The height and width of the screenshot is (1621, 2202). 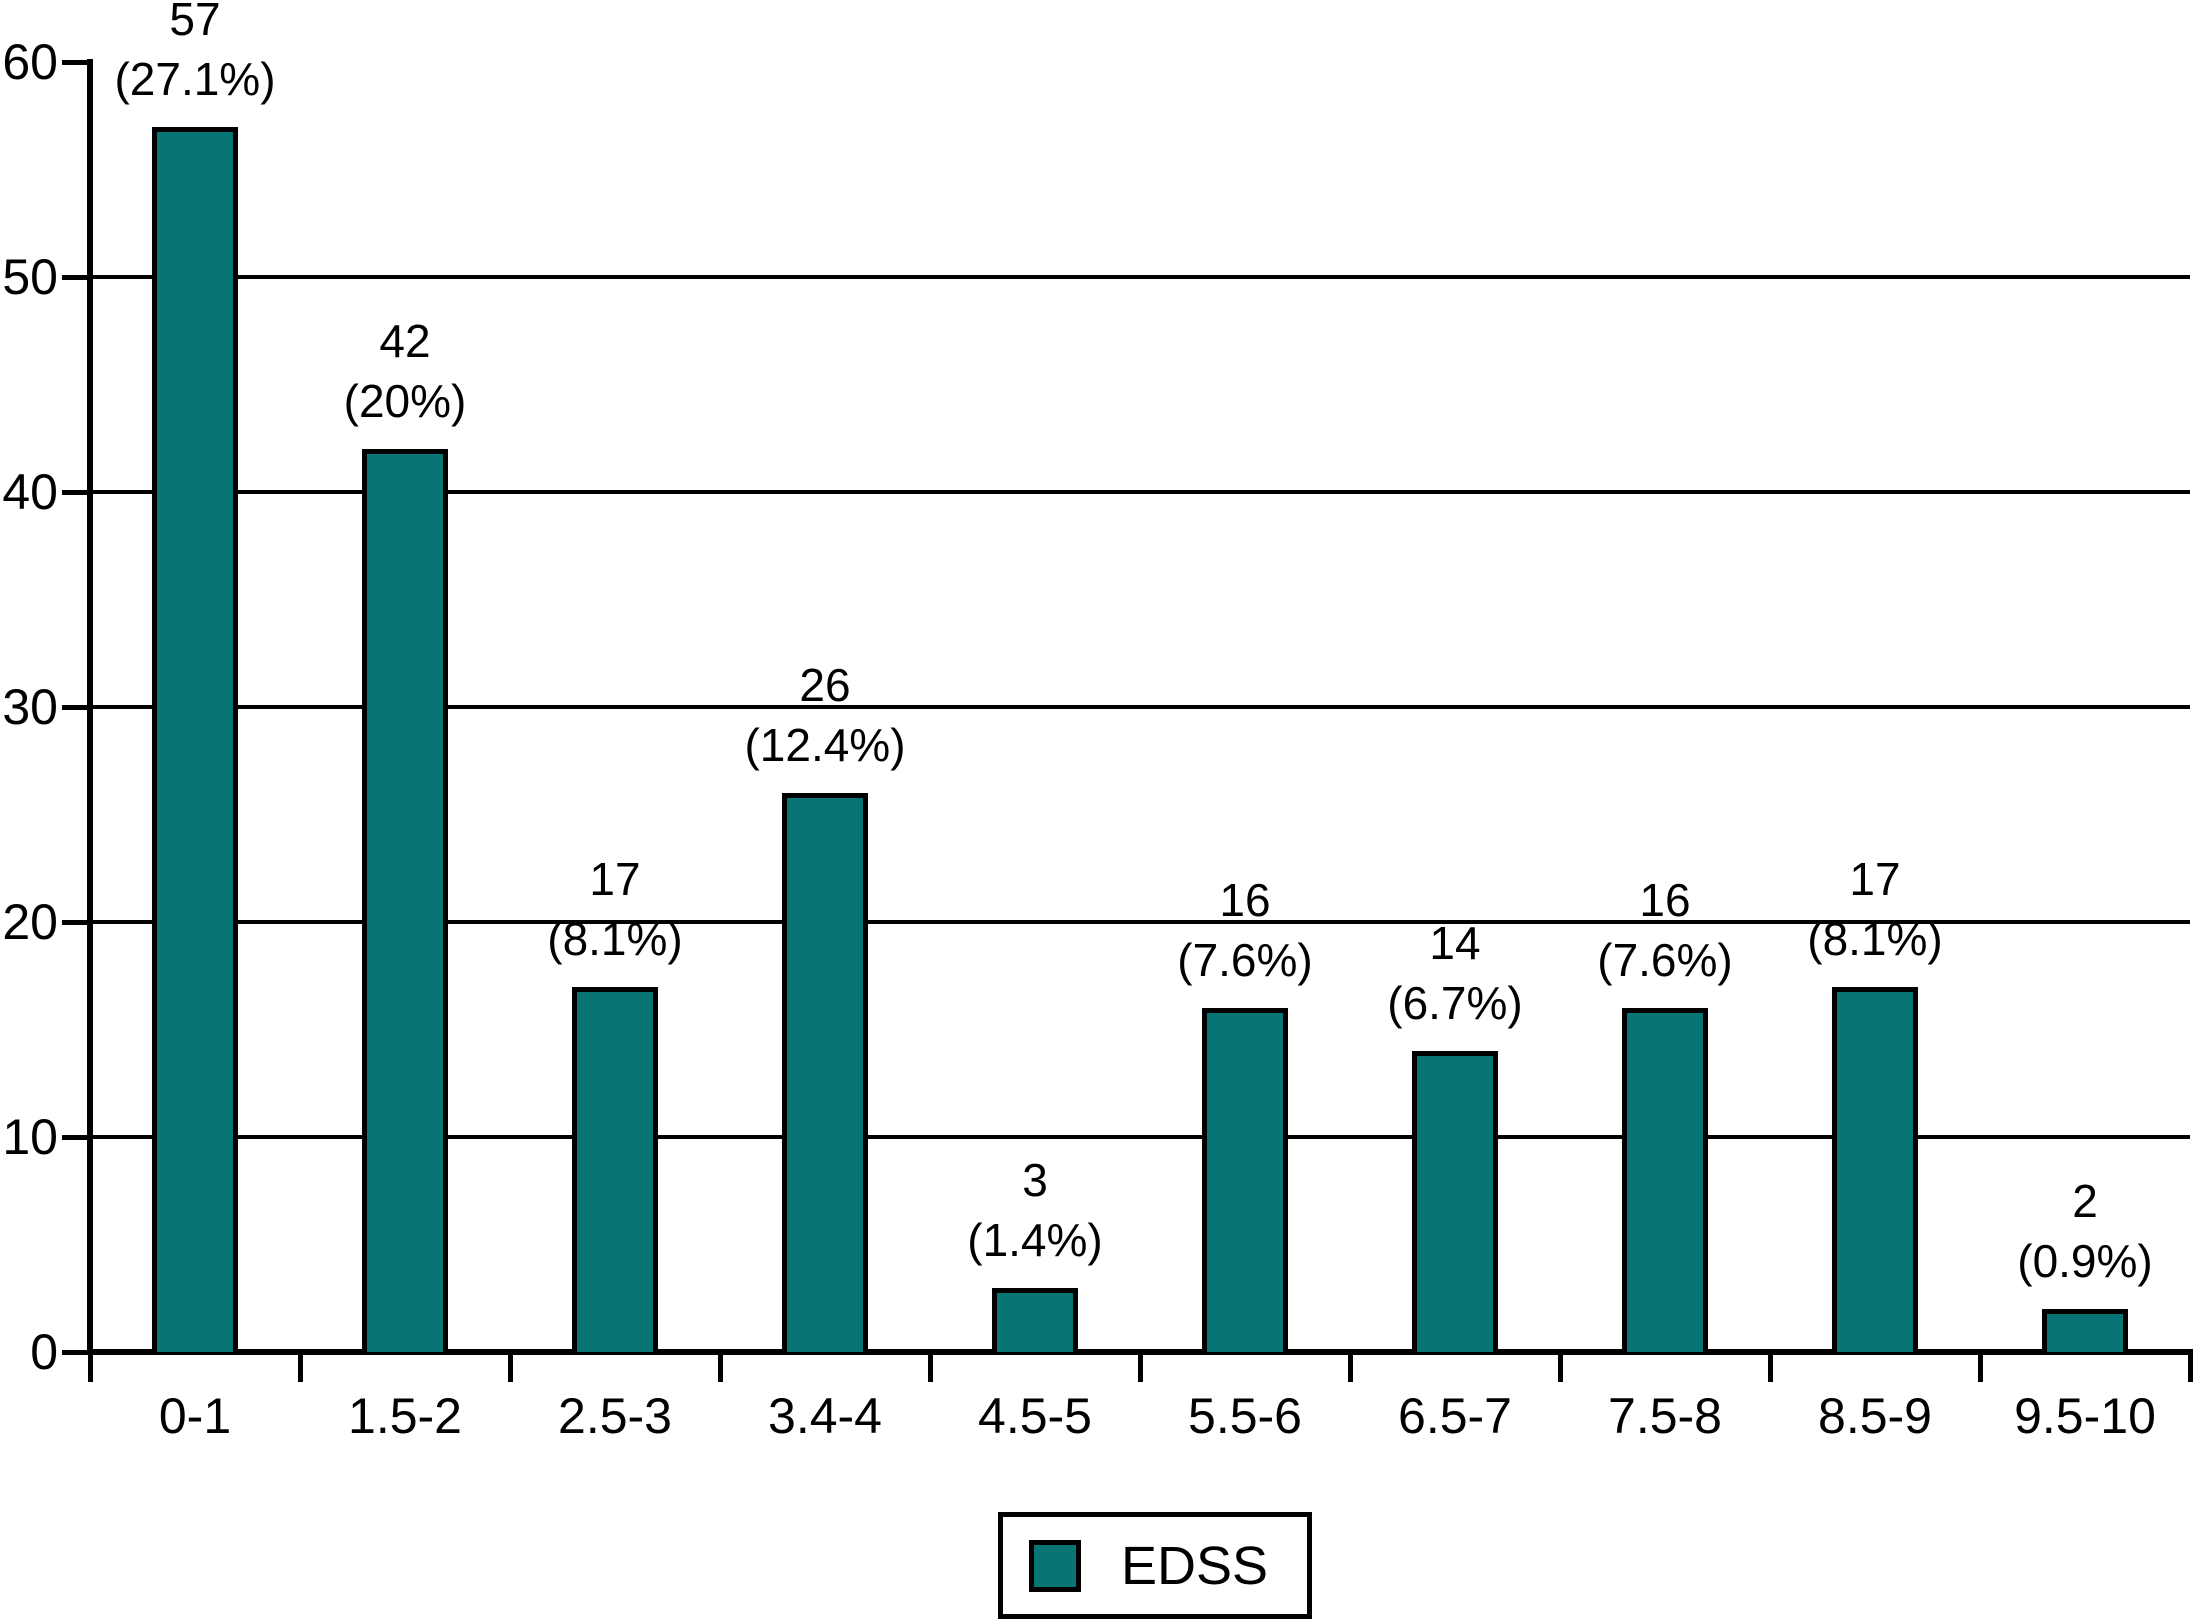 What do you see at coordinates (2085, 1201) in the screenshot?
I see `bar-count-label: 2` at bounding box center [2085, 1201].